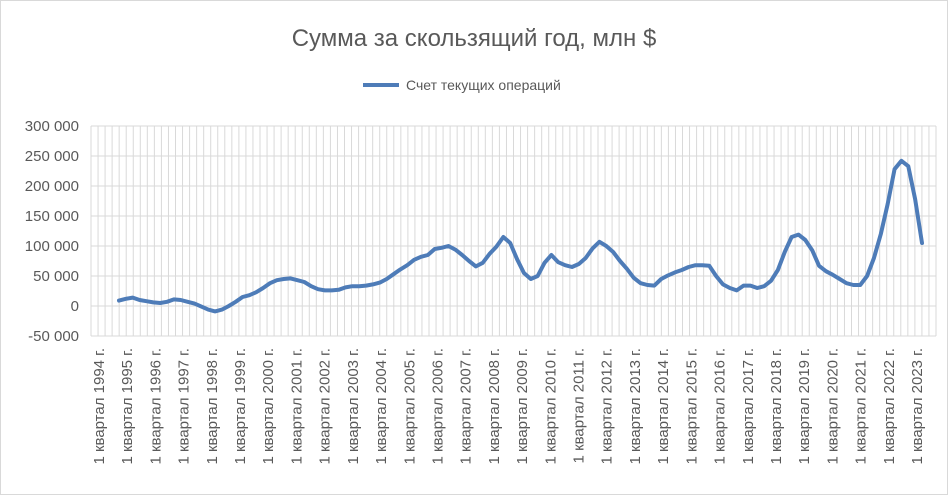  Describe the element at coordinates (861, 406) in the screenshot. I see `x-tick-label: 1 квартал 2021 г.` at that location.